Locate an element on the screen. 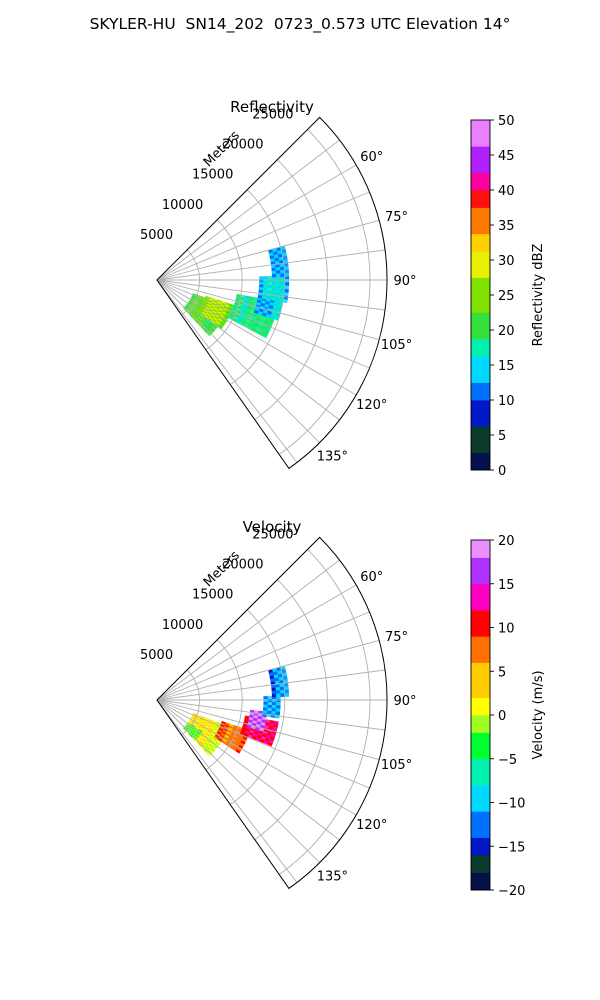 The height and width of the screenshot is (1000, 600). colorbar: 0 5 10 15 20 25 30 35 40 45 50 Reflectivity dBZ is located at coordinates (508, 296).